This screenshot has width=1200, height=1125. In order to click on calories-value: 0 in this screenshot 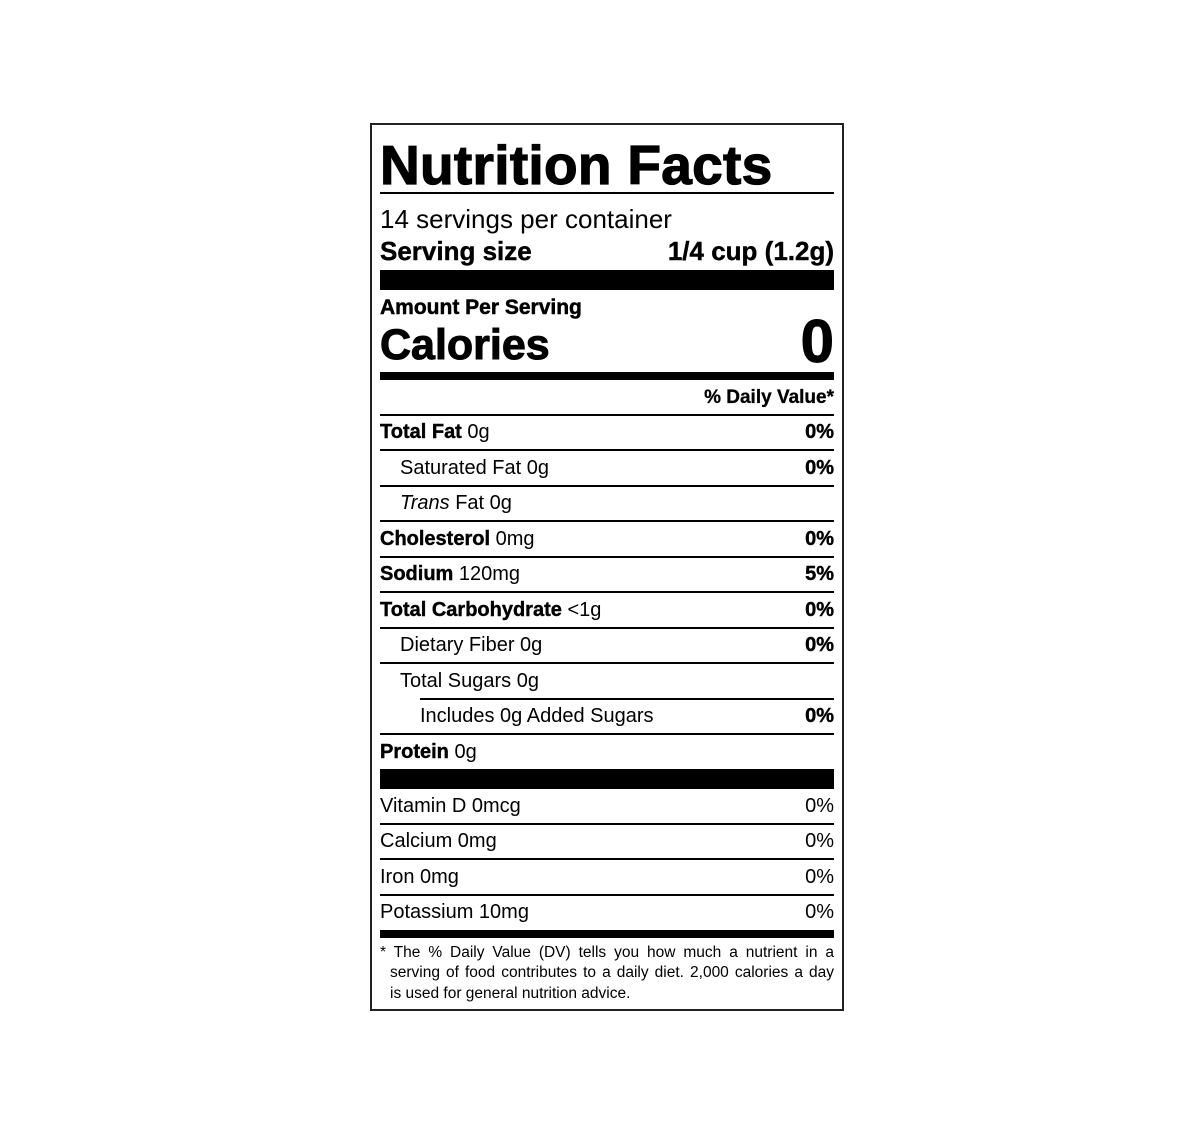, I will do `click(817, 341)`.